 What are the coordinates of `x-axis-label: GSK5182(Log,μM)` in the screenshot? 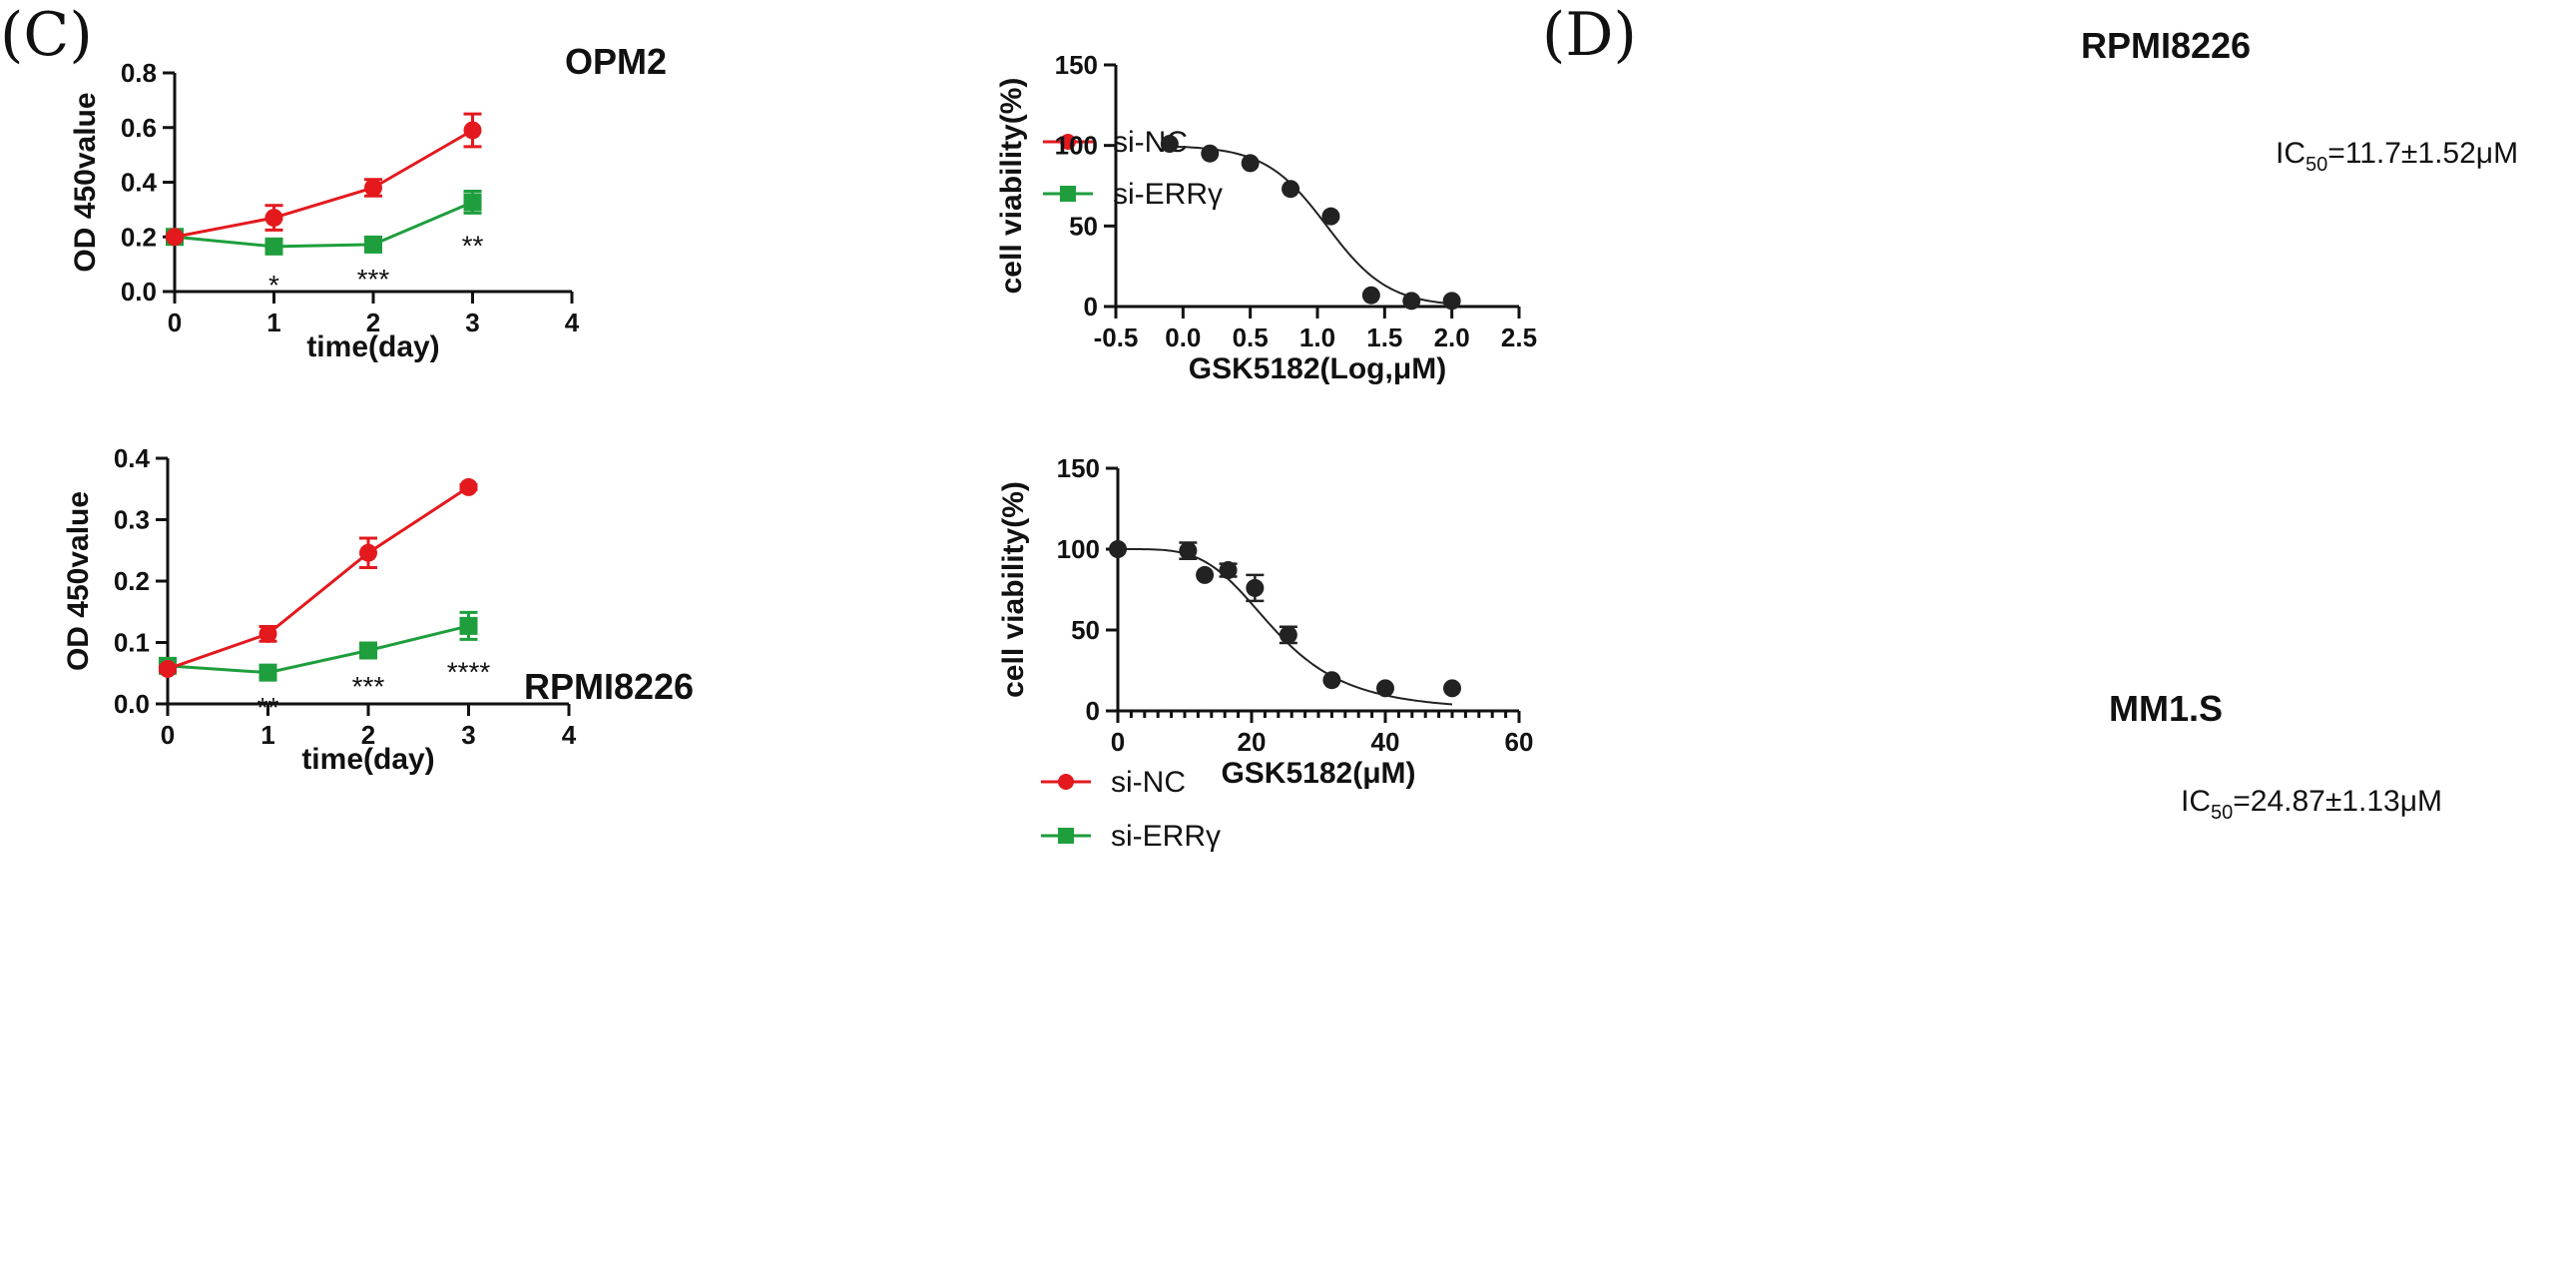 It's located at (1318, 368).